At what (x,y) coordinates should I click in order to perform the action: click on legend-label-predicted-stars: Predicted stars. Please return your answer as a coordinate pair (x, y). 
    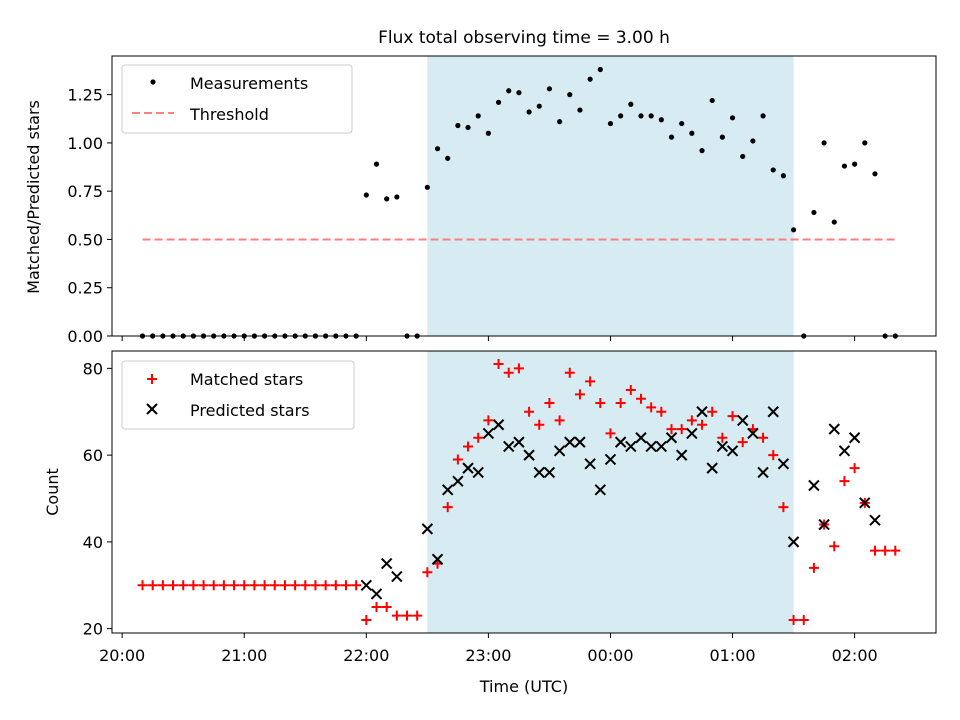
    Looking at the image, I should click on (250, 410).